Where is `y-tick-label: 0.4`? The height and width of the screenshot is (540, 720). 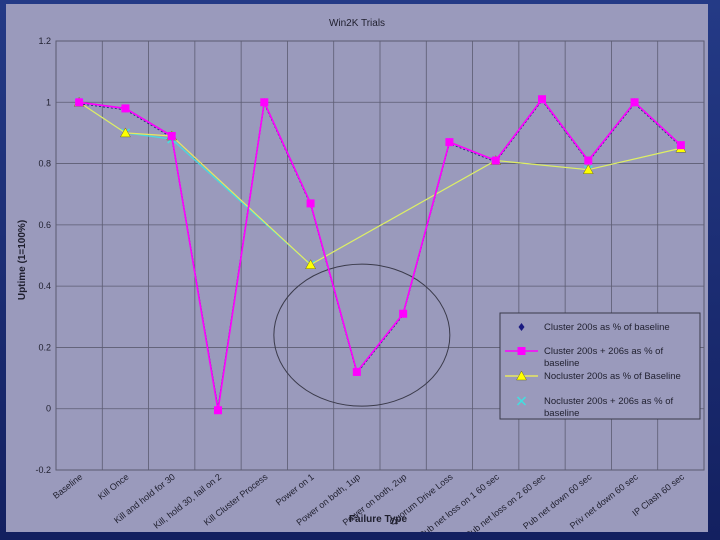
y-tick-label: 0.4 is located at coordinates (44, 286).